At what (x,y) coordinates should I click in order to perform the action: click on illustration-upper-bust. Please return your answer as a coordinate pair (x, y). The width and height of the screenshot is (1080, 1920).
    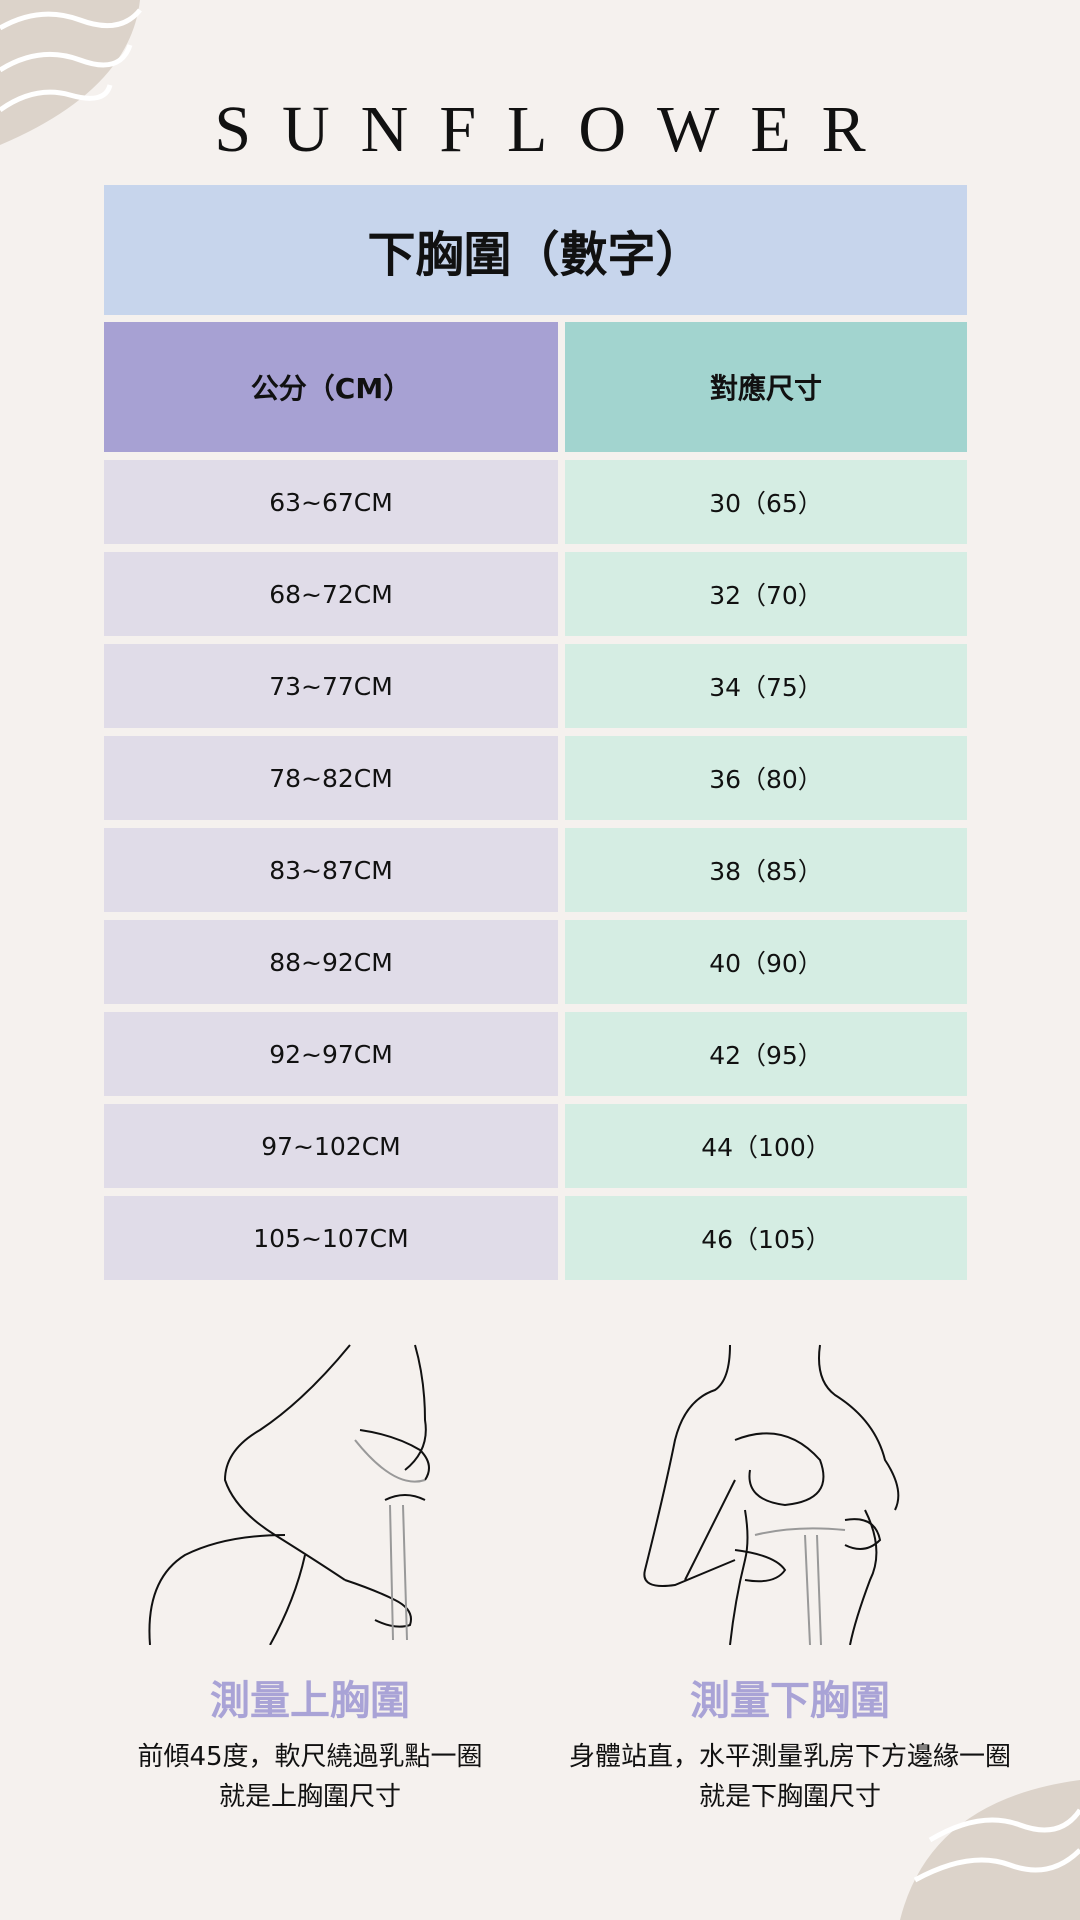
    Looking at the image, I should click on (289, 1494).